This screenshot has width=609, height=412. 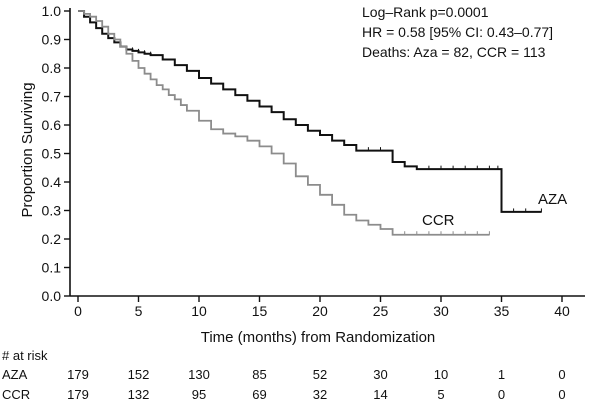 I want to click on x-tick-label: 35, so click(x=502, y=311).